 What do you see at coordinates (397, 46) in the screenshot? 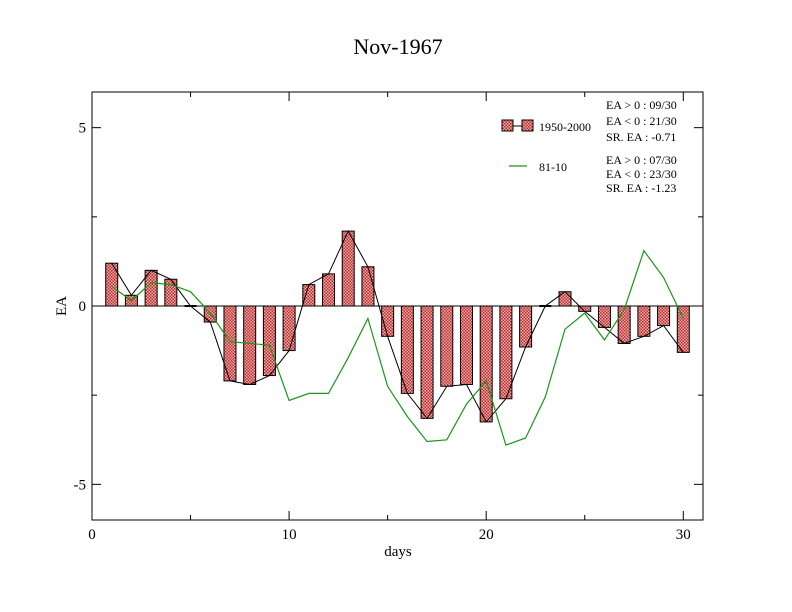
I see `chart-title: Nov-1967` at bounding box center [397, 46].